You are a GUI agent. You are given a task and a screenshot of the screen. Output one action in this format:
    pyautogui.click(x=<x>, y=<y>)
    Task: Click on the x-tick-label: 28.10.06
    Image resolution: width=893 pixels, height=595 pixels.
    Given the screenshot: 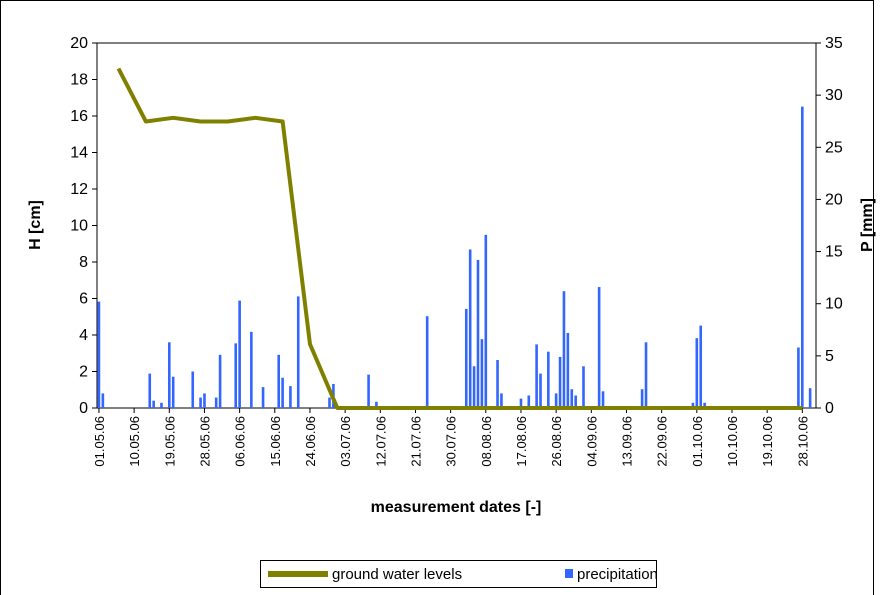 What is the action you would take?
    pyautogui.click(x=802, y=441)
    